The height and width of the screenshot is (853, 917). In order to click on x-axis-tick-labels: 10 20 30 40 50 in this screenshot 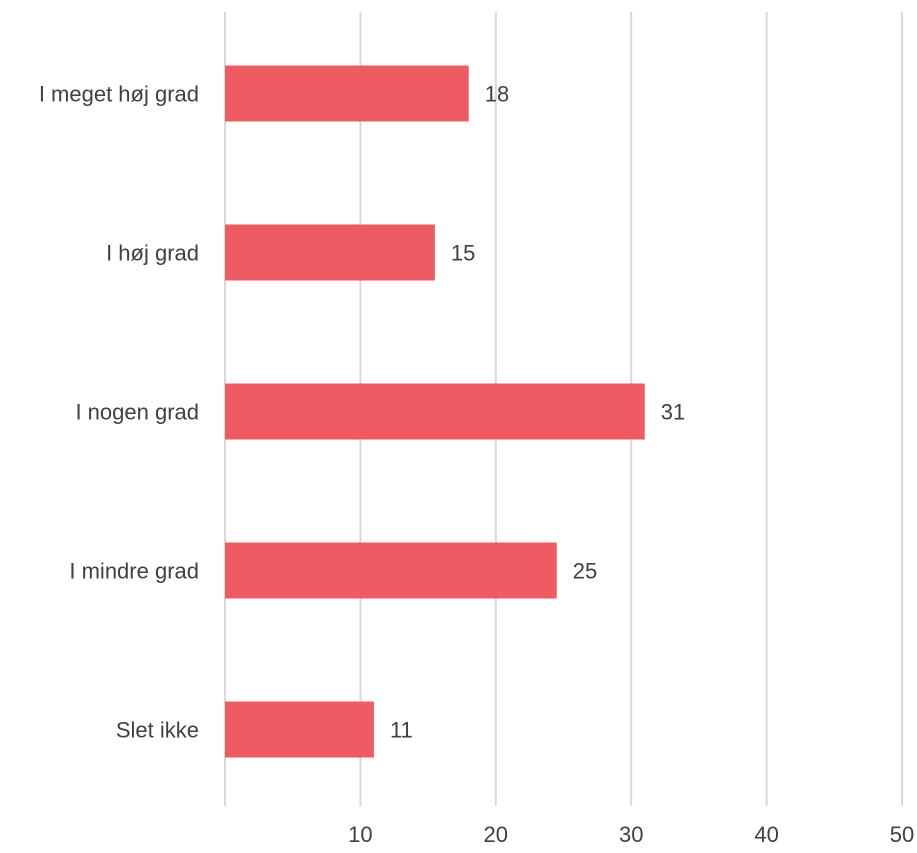, I will do `click(631, 834)`.